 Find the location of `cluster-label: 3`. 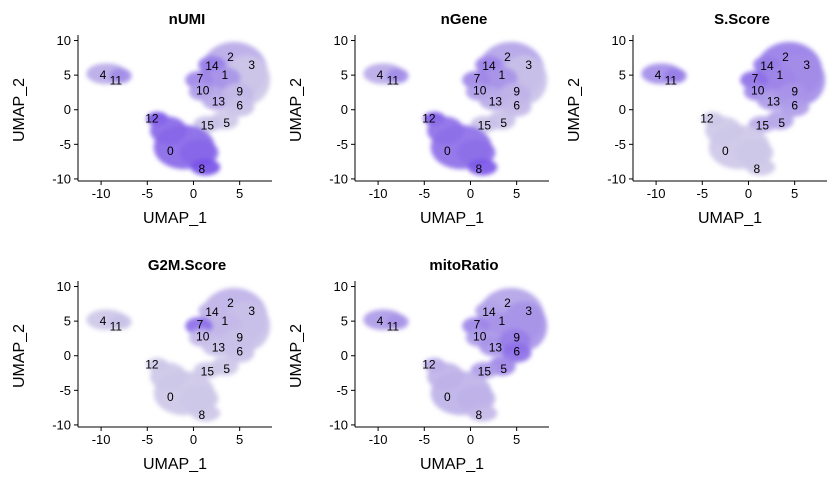

cluster-label: 3 is located at coordinates (251, 311).